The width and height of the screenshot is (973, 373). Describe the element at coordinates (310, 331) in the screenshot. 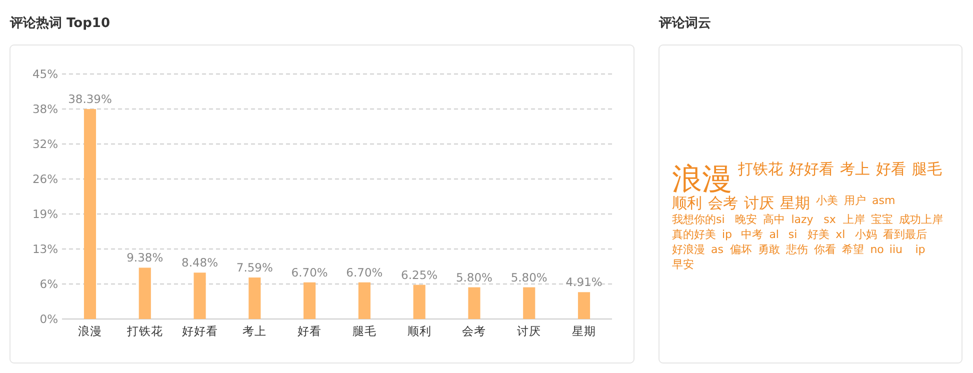

I see `x-tick-label: 好看` at that location.